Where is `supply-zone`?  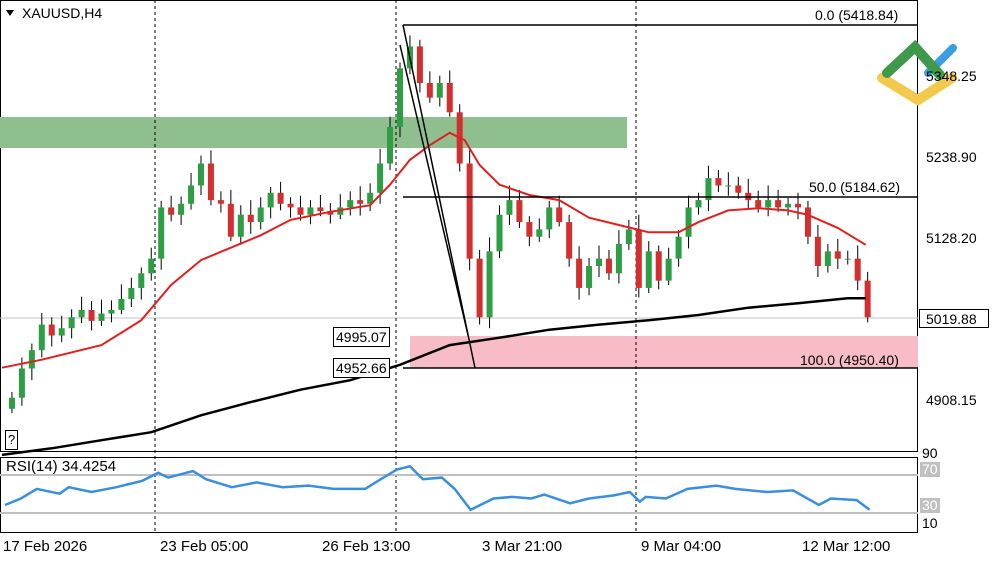
supply-zone is located at coordinates (313, 132).